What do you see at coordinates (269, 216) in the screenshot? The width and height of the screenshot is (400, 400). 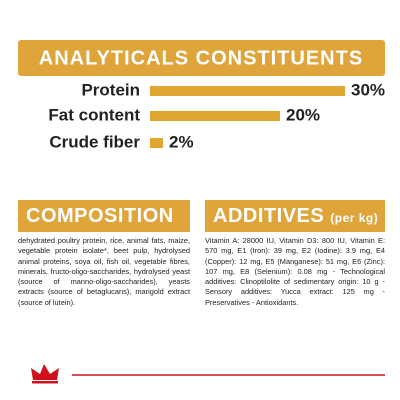 I see `additives-heading-text: ADDITIVES` at bounding box center [269, 216].